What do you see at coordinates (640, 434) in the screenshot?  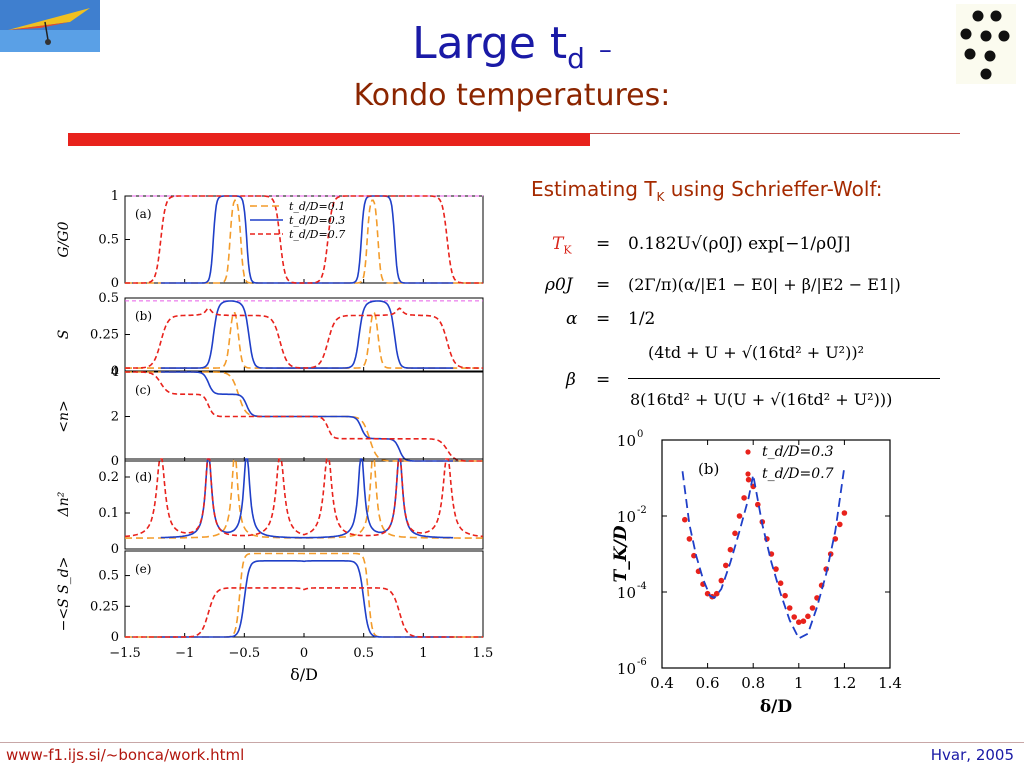 I see `y-tick-exponent: 0` at bounding box center [640, 434].